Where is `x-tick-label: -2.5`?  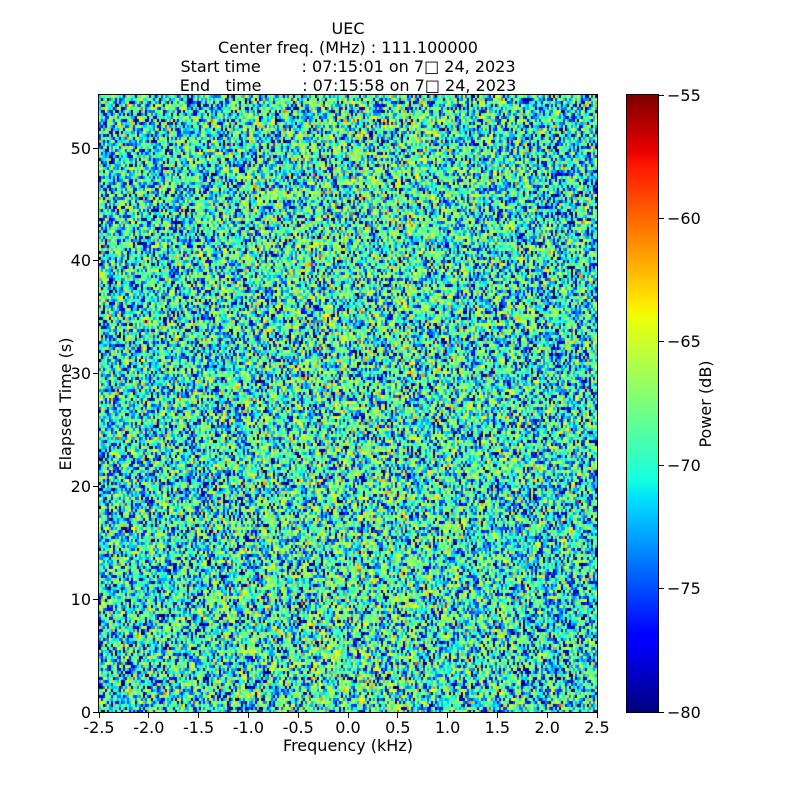 x-tick-label: -2.5 is located at coordinates (99, 727).